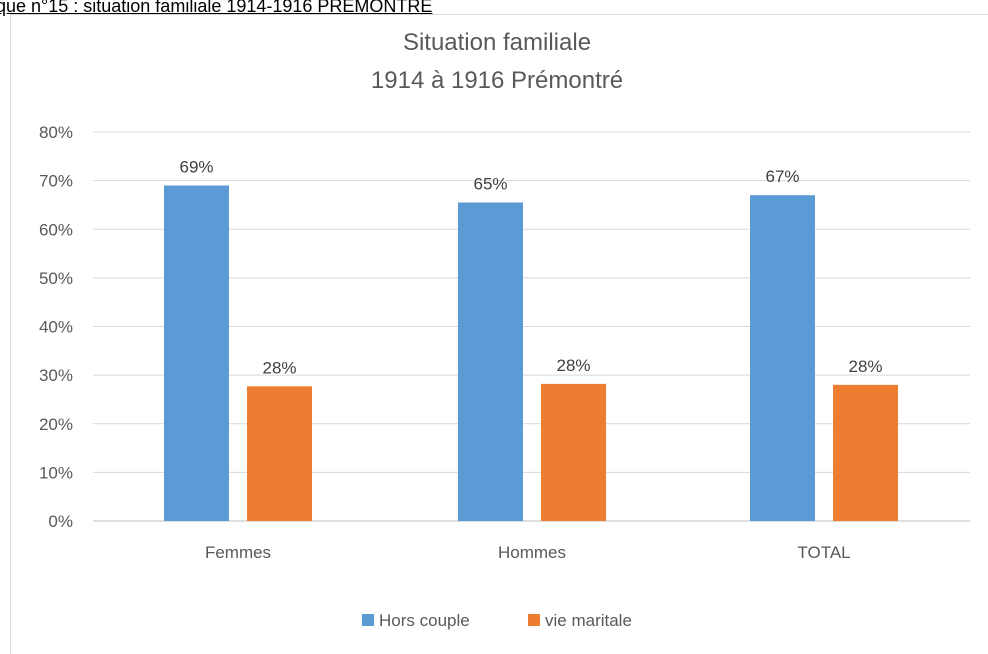  What do you see at coordinates (56, 132) in the screenshot?
I see `y-tick-label: 80%` at bounding box center [56, 132].